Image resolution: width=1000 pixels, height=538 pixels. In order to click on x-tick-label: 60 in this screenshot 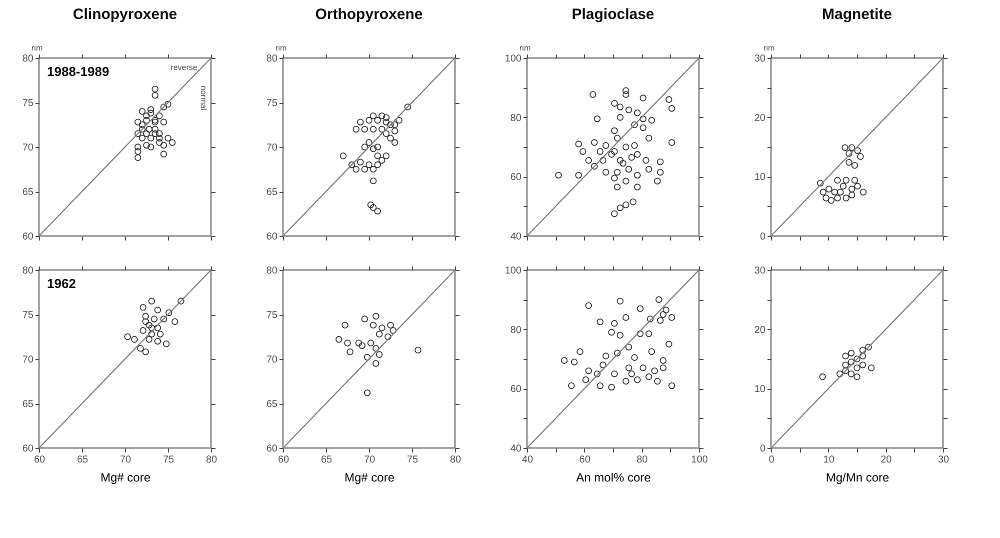, I will do `click(585, 460)`.